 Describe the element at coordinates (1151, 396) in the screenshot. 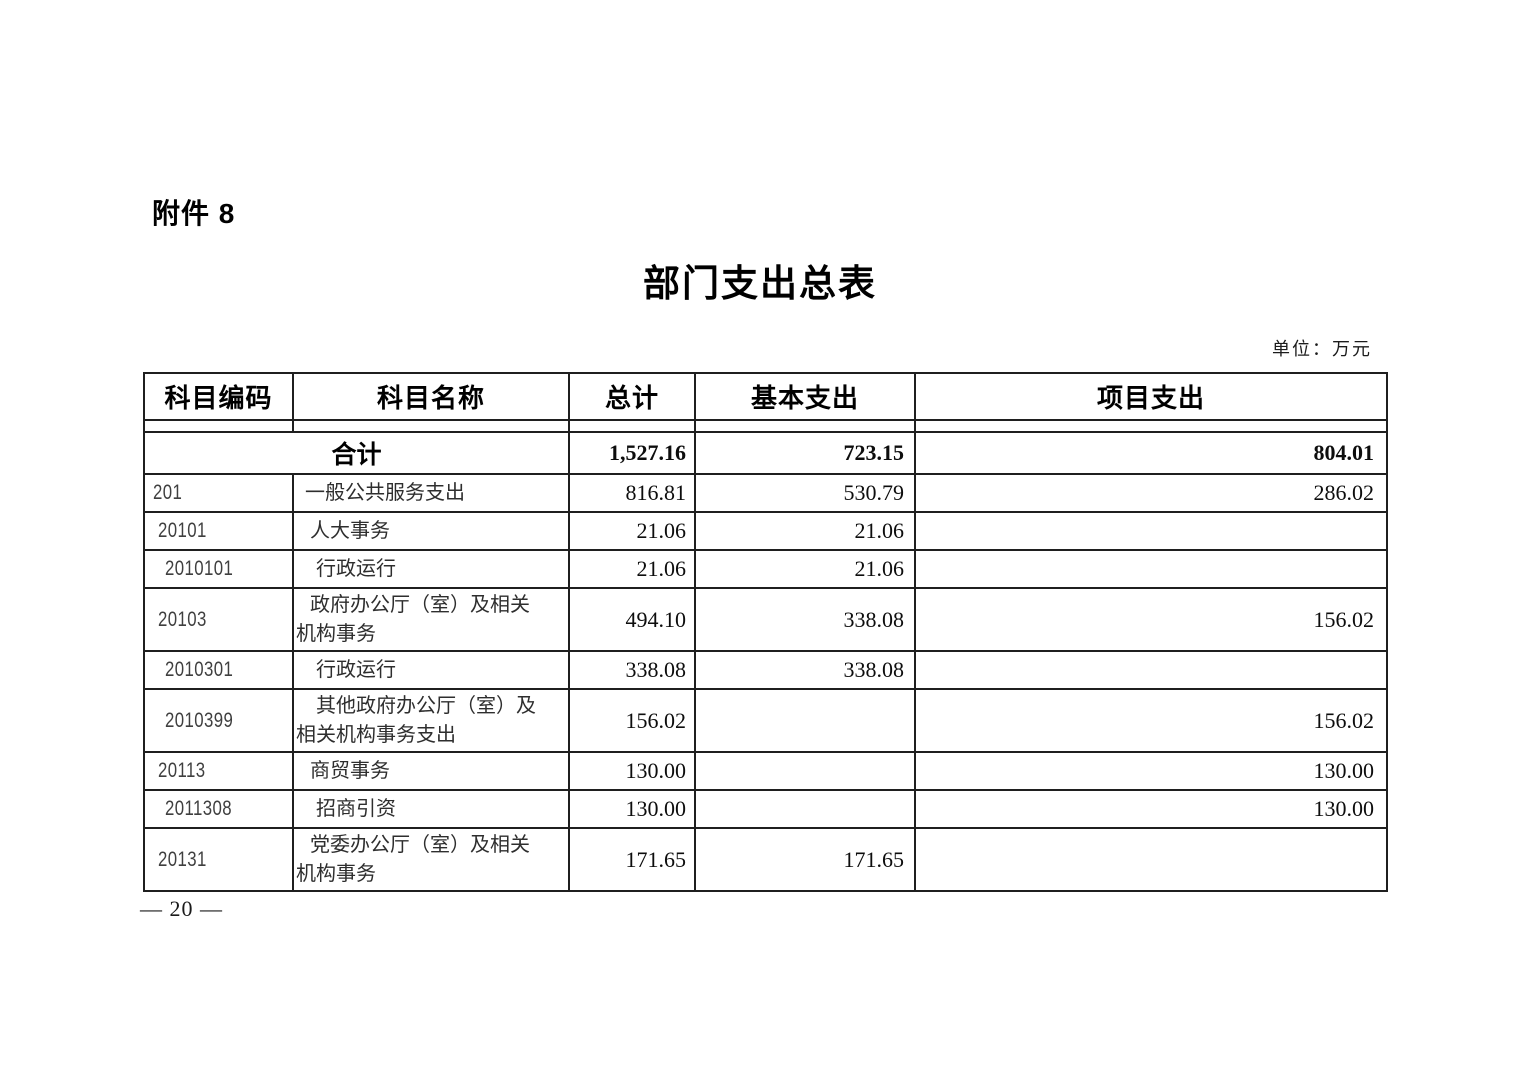

I see `header-cell-project: 项目支出` at that location.